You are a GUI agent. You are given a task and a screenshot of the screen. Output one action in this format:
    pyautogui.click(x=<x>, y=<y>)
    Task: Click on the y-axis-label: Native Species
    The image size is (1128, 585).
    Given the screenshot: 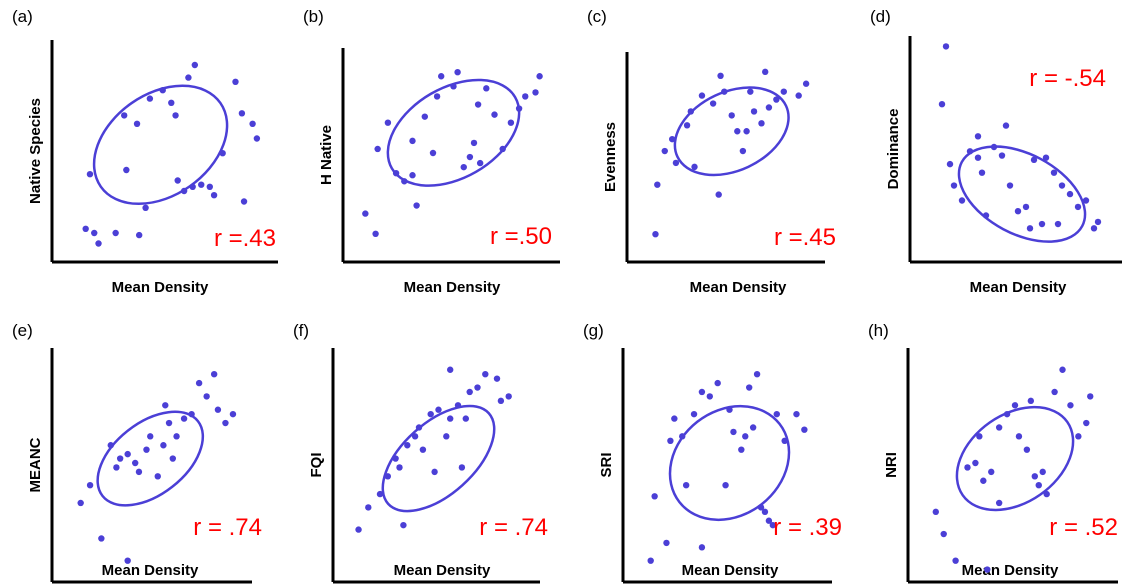 What is the action you would take?
    pyautogui.click(x=35, y=151)
    